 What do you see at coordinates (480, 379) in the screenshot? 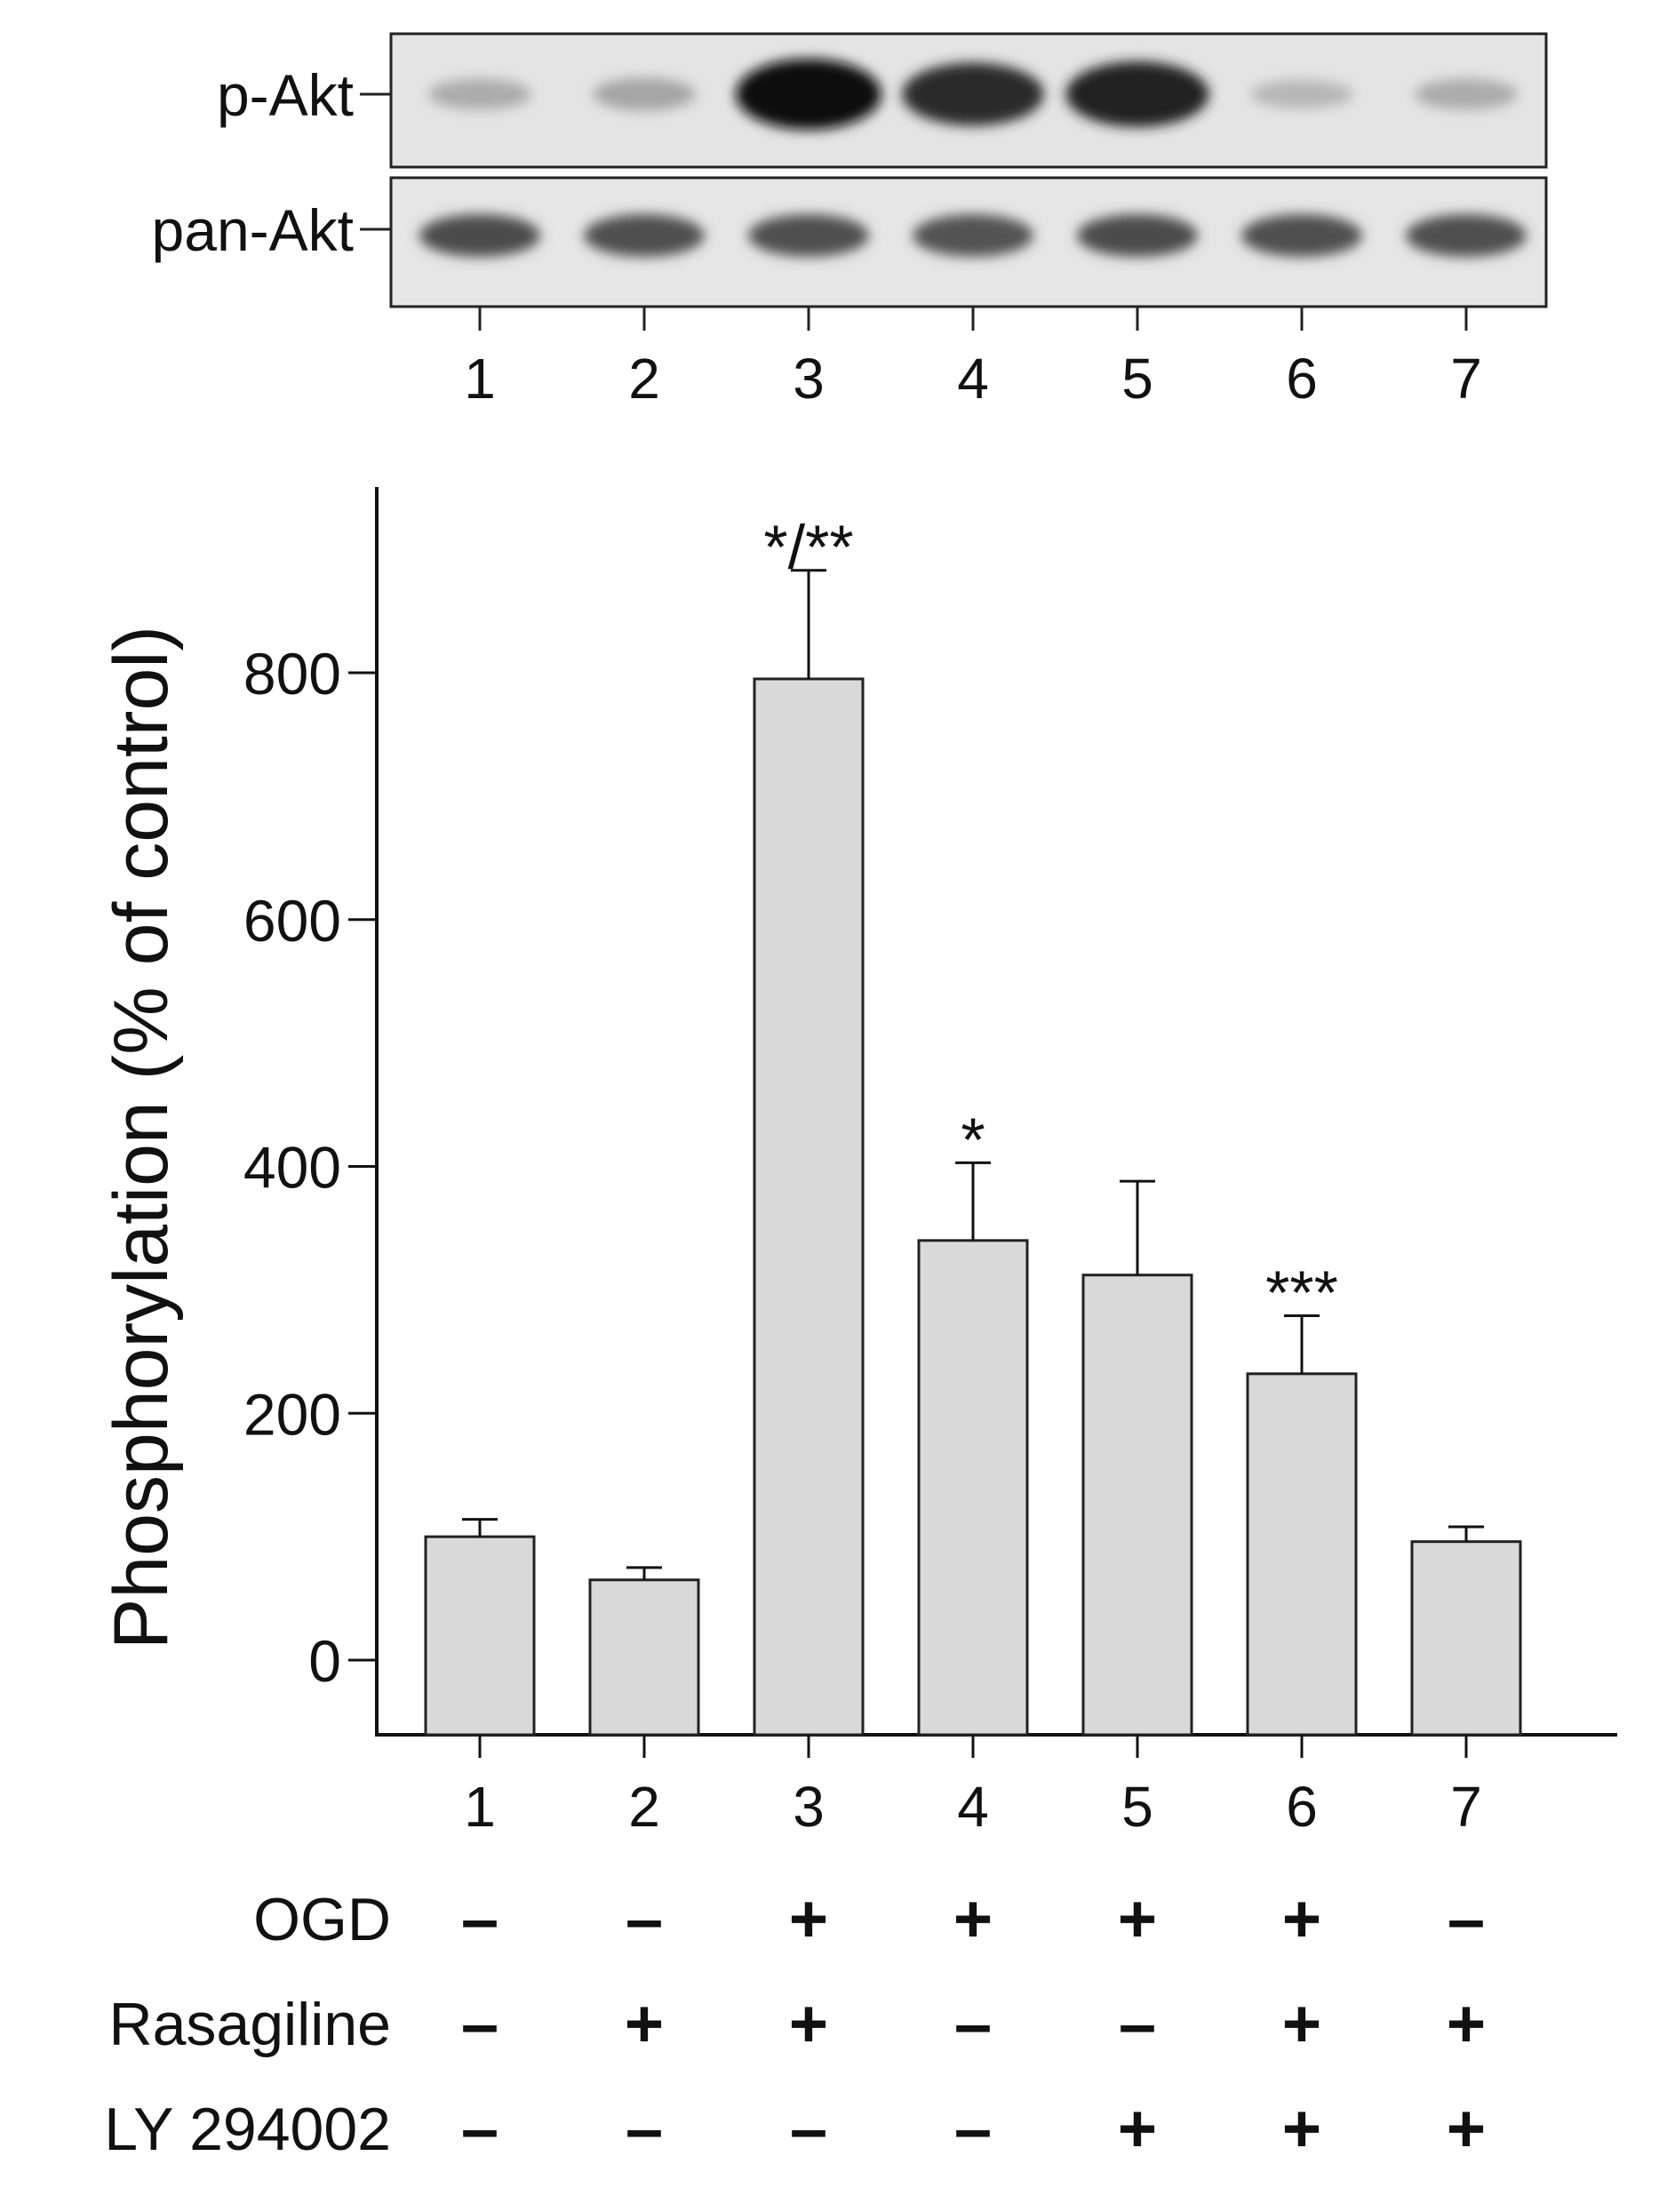
I see `blot-lane-label: 1` at bounding box center [480, 379].